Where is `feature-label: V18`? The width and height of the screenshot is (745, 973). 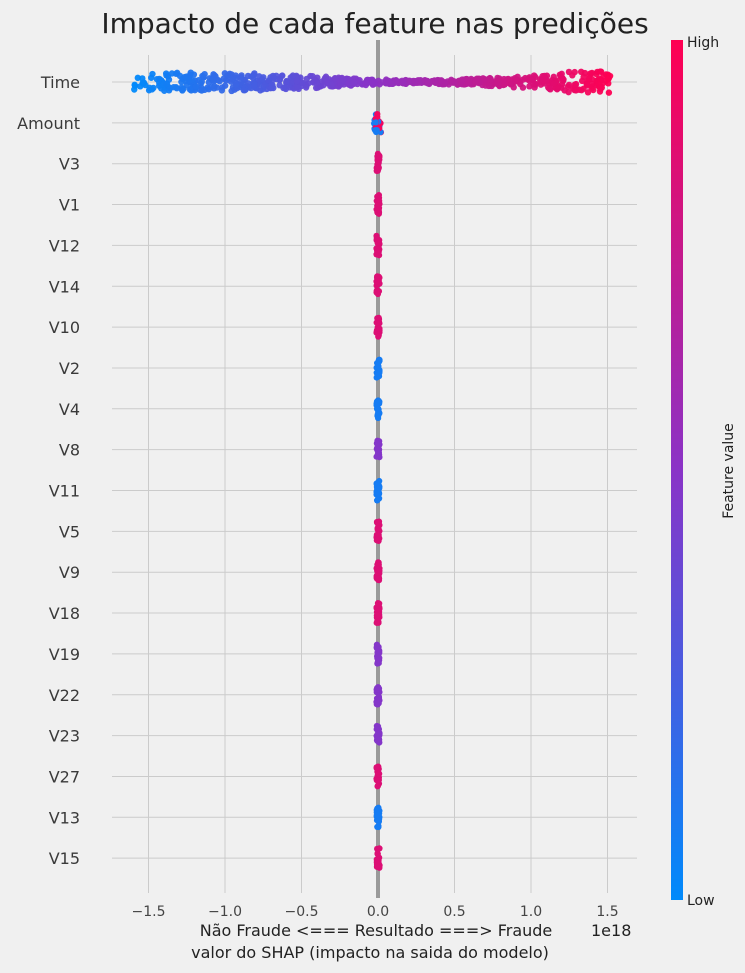
feature-label: V18 is located at coordinates (64, 613).